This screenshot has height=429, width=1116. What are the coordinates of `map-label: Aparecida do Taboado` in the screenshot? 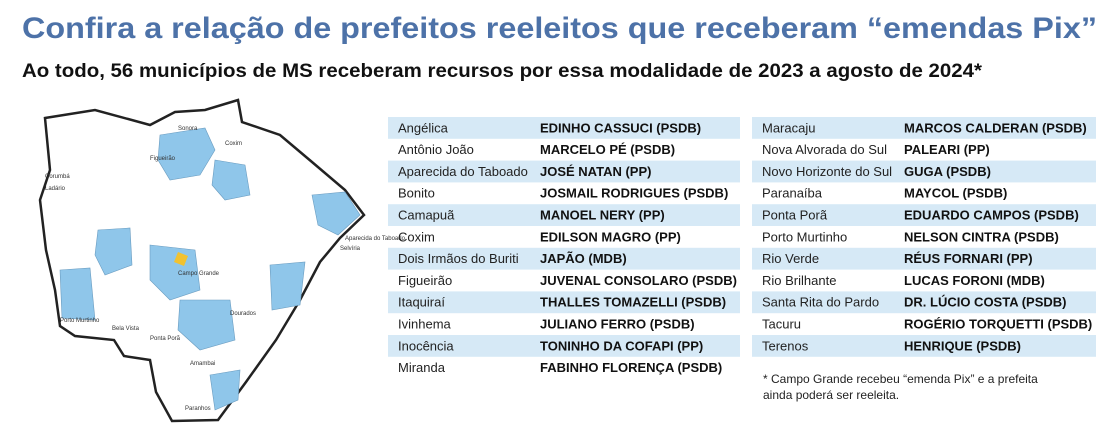 It's located at (375, 239).